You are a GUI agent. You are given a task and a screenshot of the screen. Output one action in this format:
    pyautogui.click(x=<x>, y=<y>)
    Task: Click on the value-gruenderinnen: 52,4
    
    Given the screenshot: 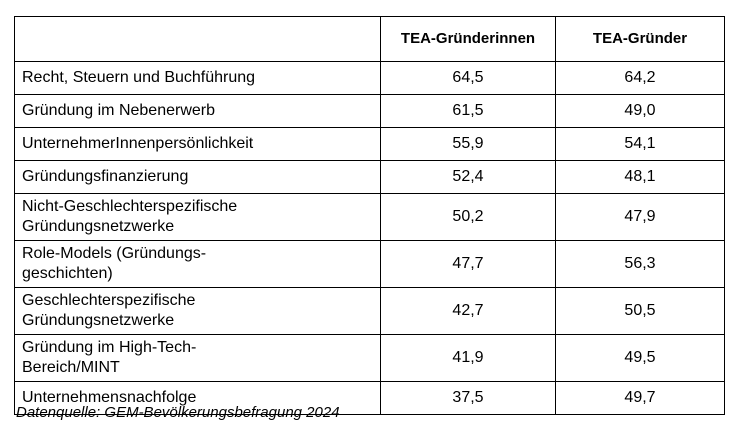 What is the action you would take?
    pyautogui.click(x=468, y=177)
    